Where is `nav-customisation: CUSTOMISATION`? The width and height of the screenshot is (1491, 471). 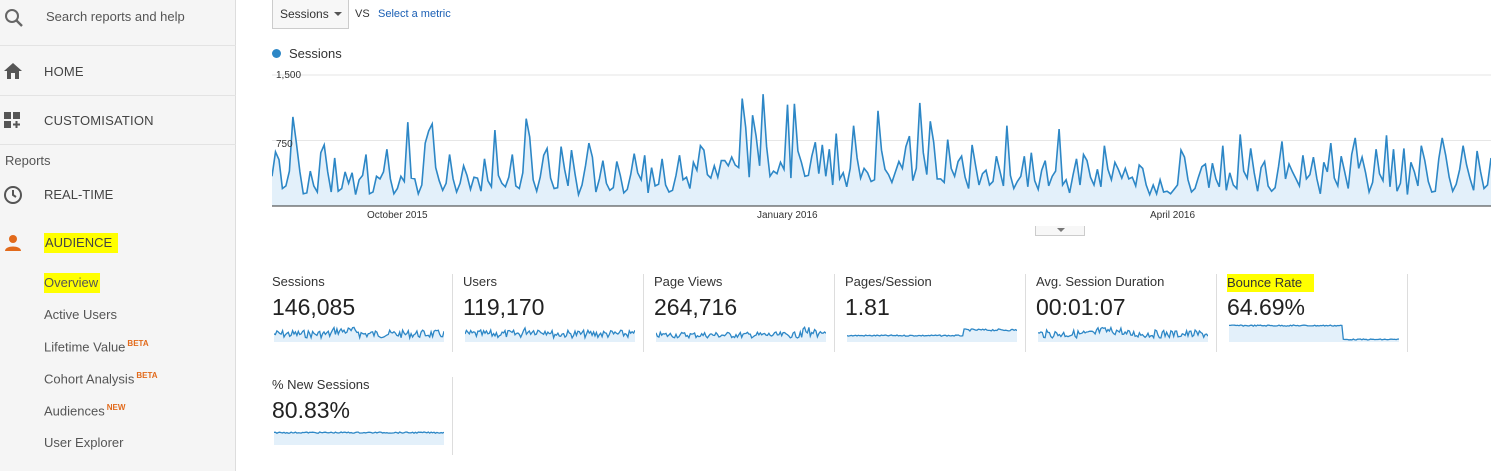
nav-customisation: CUSTOMISATION is located at coordinates (118, 120).